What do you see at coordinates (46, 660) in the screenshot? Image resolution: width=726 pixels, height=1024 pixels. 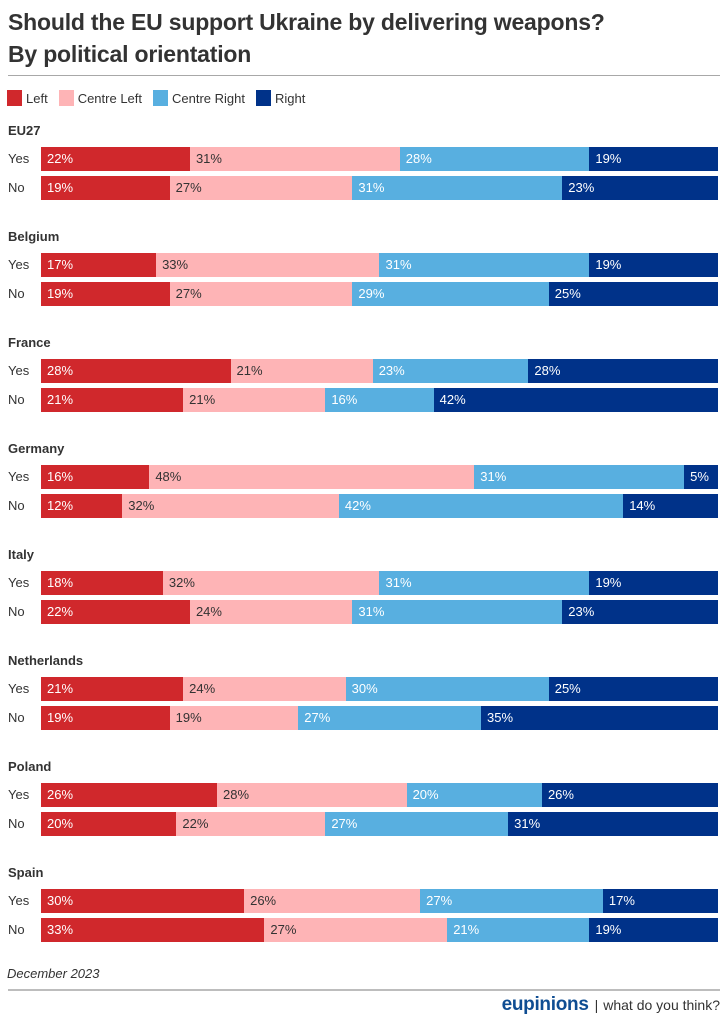 I see `country-label-netherlands: Netherlands` at bounding box center [46, 660].